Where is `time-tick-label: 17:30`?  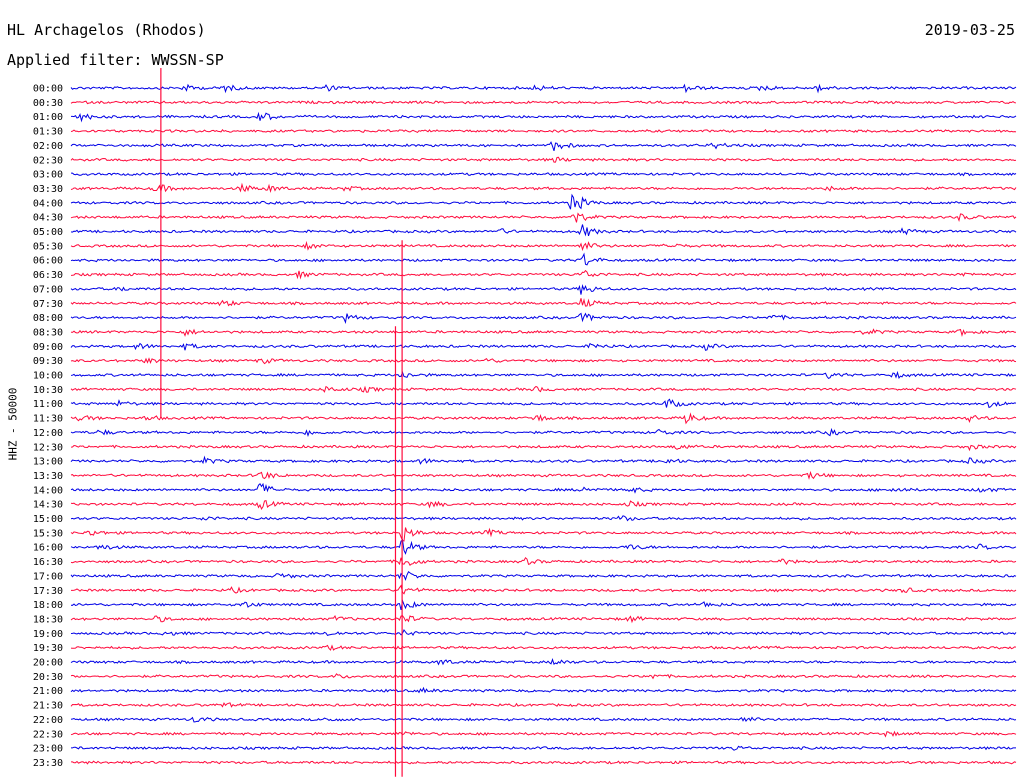 time-tick-label: 17:30 is located at coordinates (48, 591).